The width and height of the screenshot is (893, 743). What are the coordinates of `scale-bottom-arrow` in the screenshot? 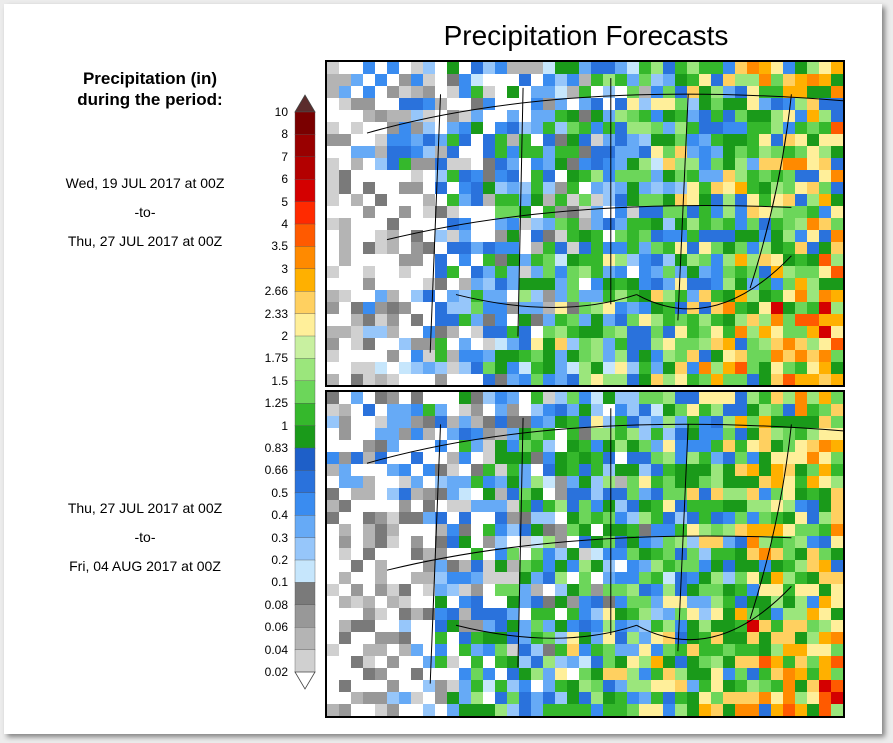 It's located at (305, 680).